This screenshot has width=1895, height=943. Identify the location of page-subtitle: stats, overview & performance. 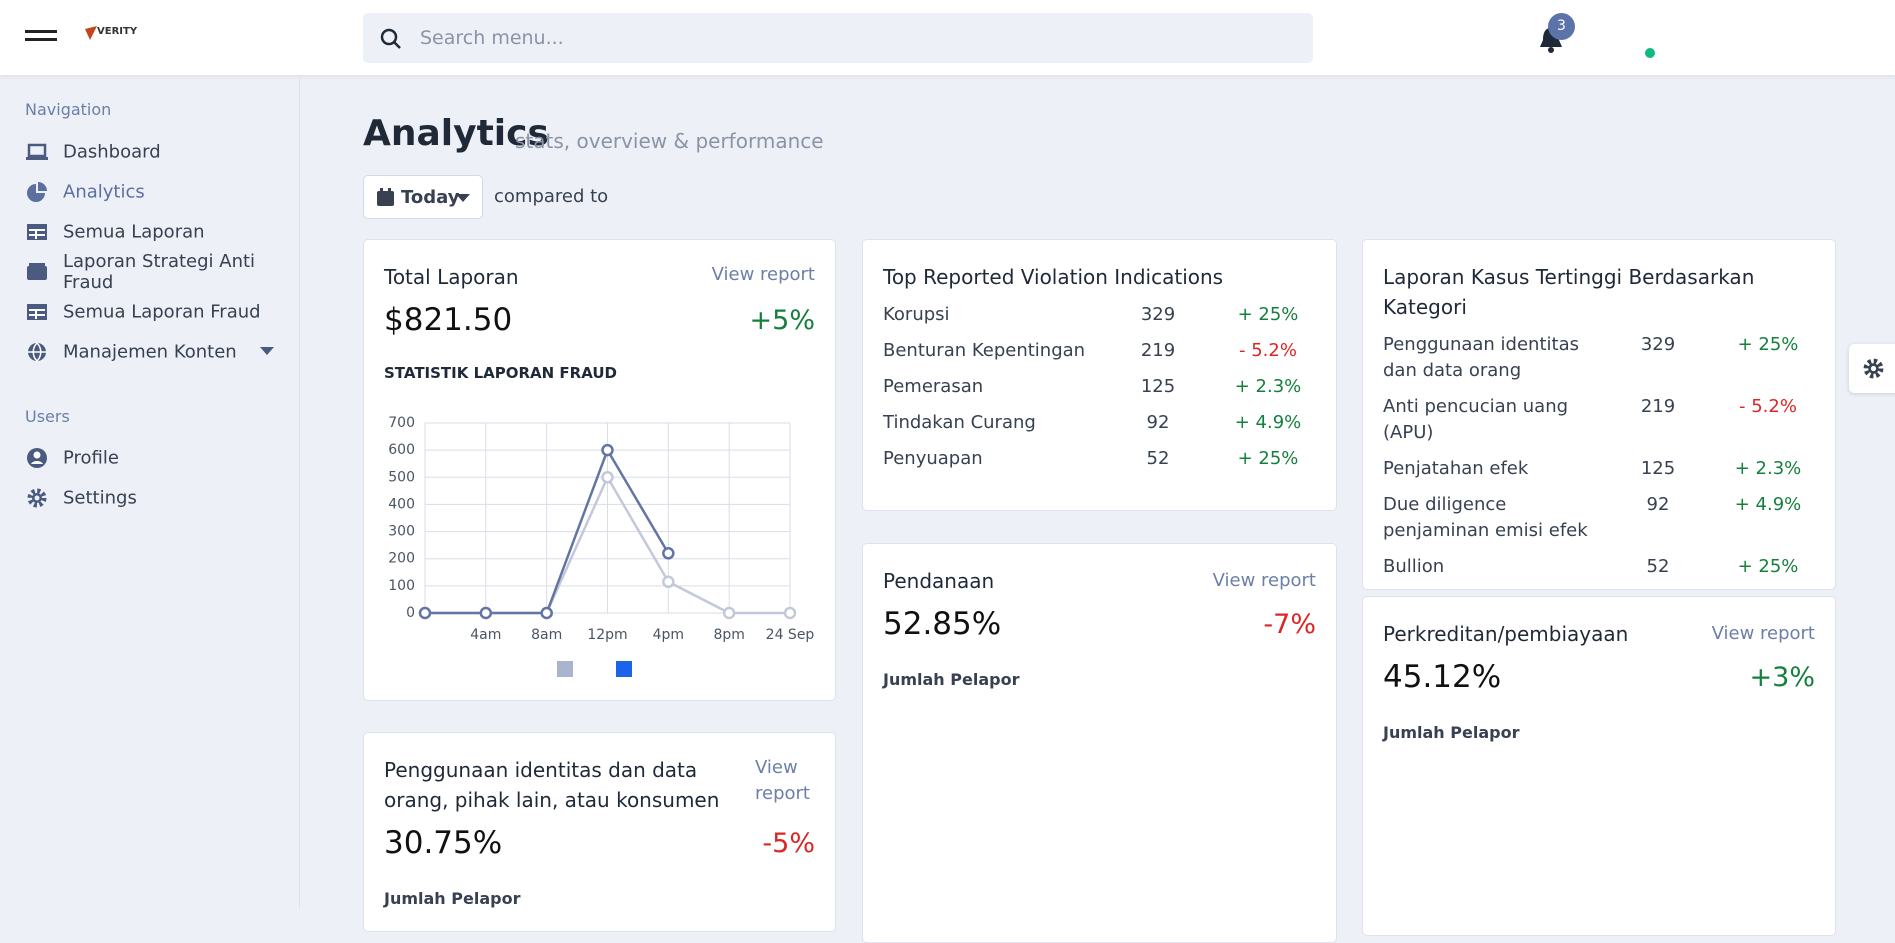
(669, 141).